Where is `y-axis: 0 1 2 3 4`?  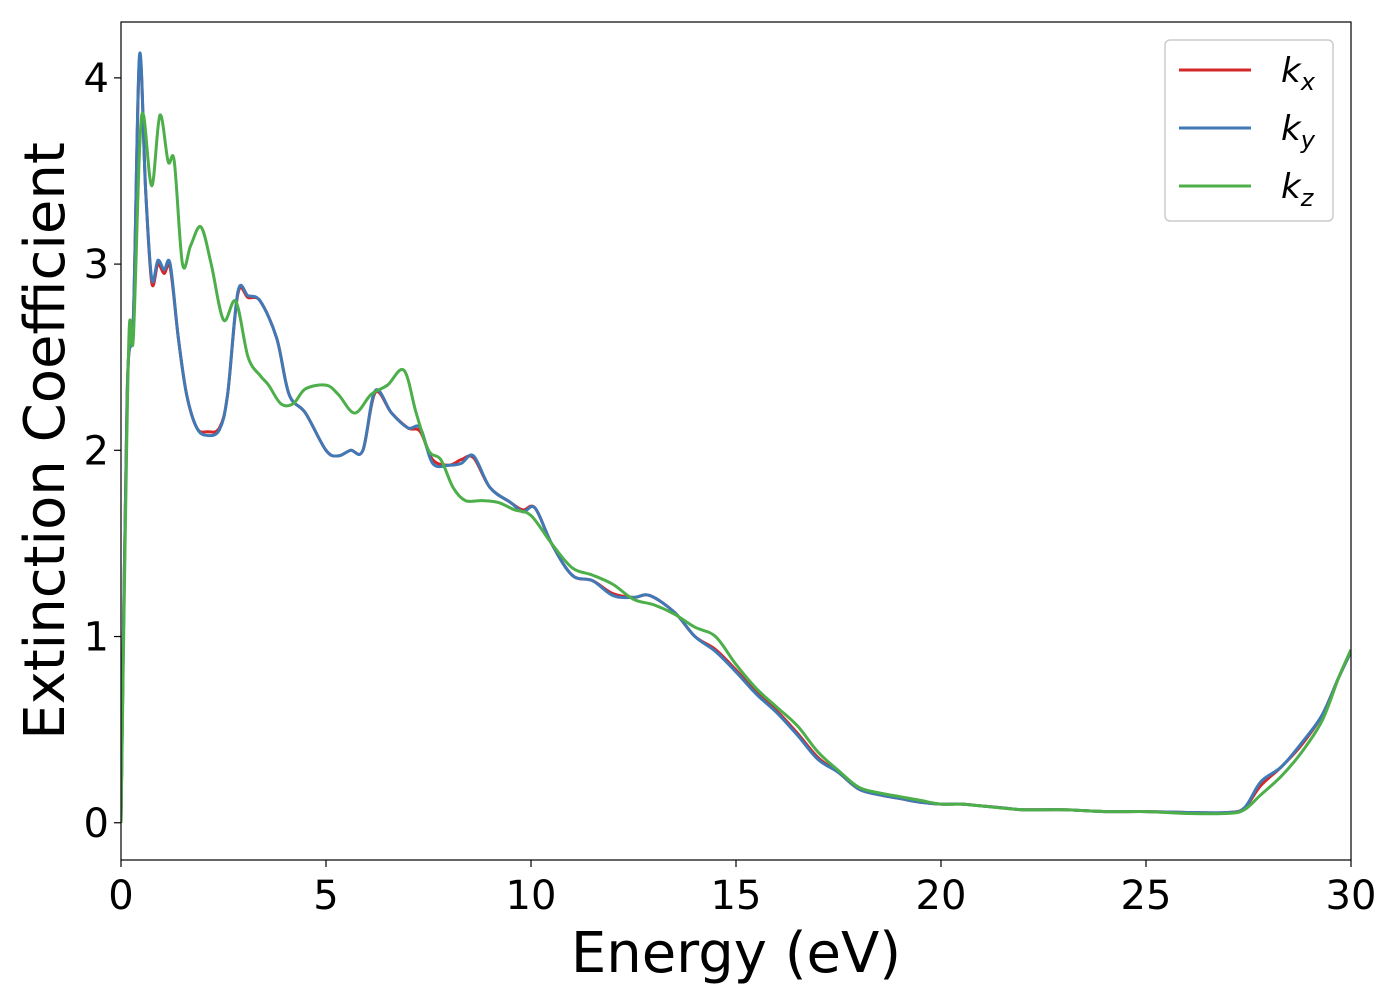 y-axis: 0 1 2 3 4 is located at coordinates (102, 451).